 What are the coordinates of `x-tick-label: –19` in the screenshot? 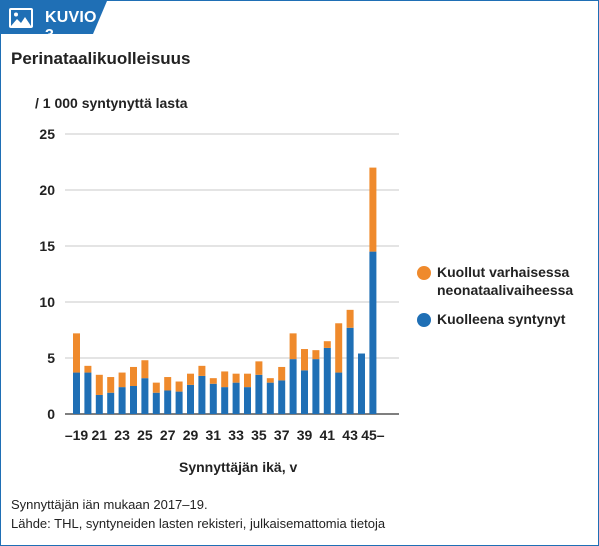 It's located at (77, 435).